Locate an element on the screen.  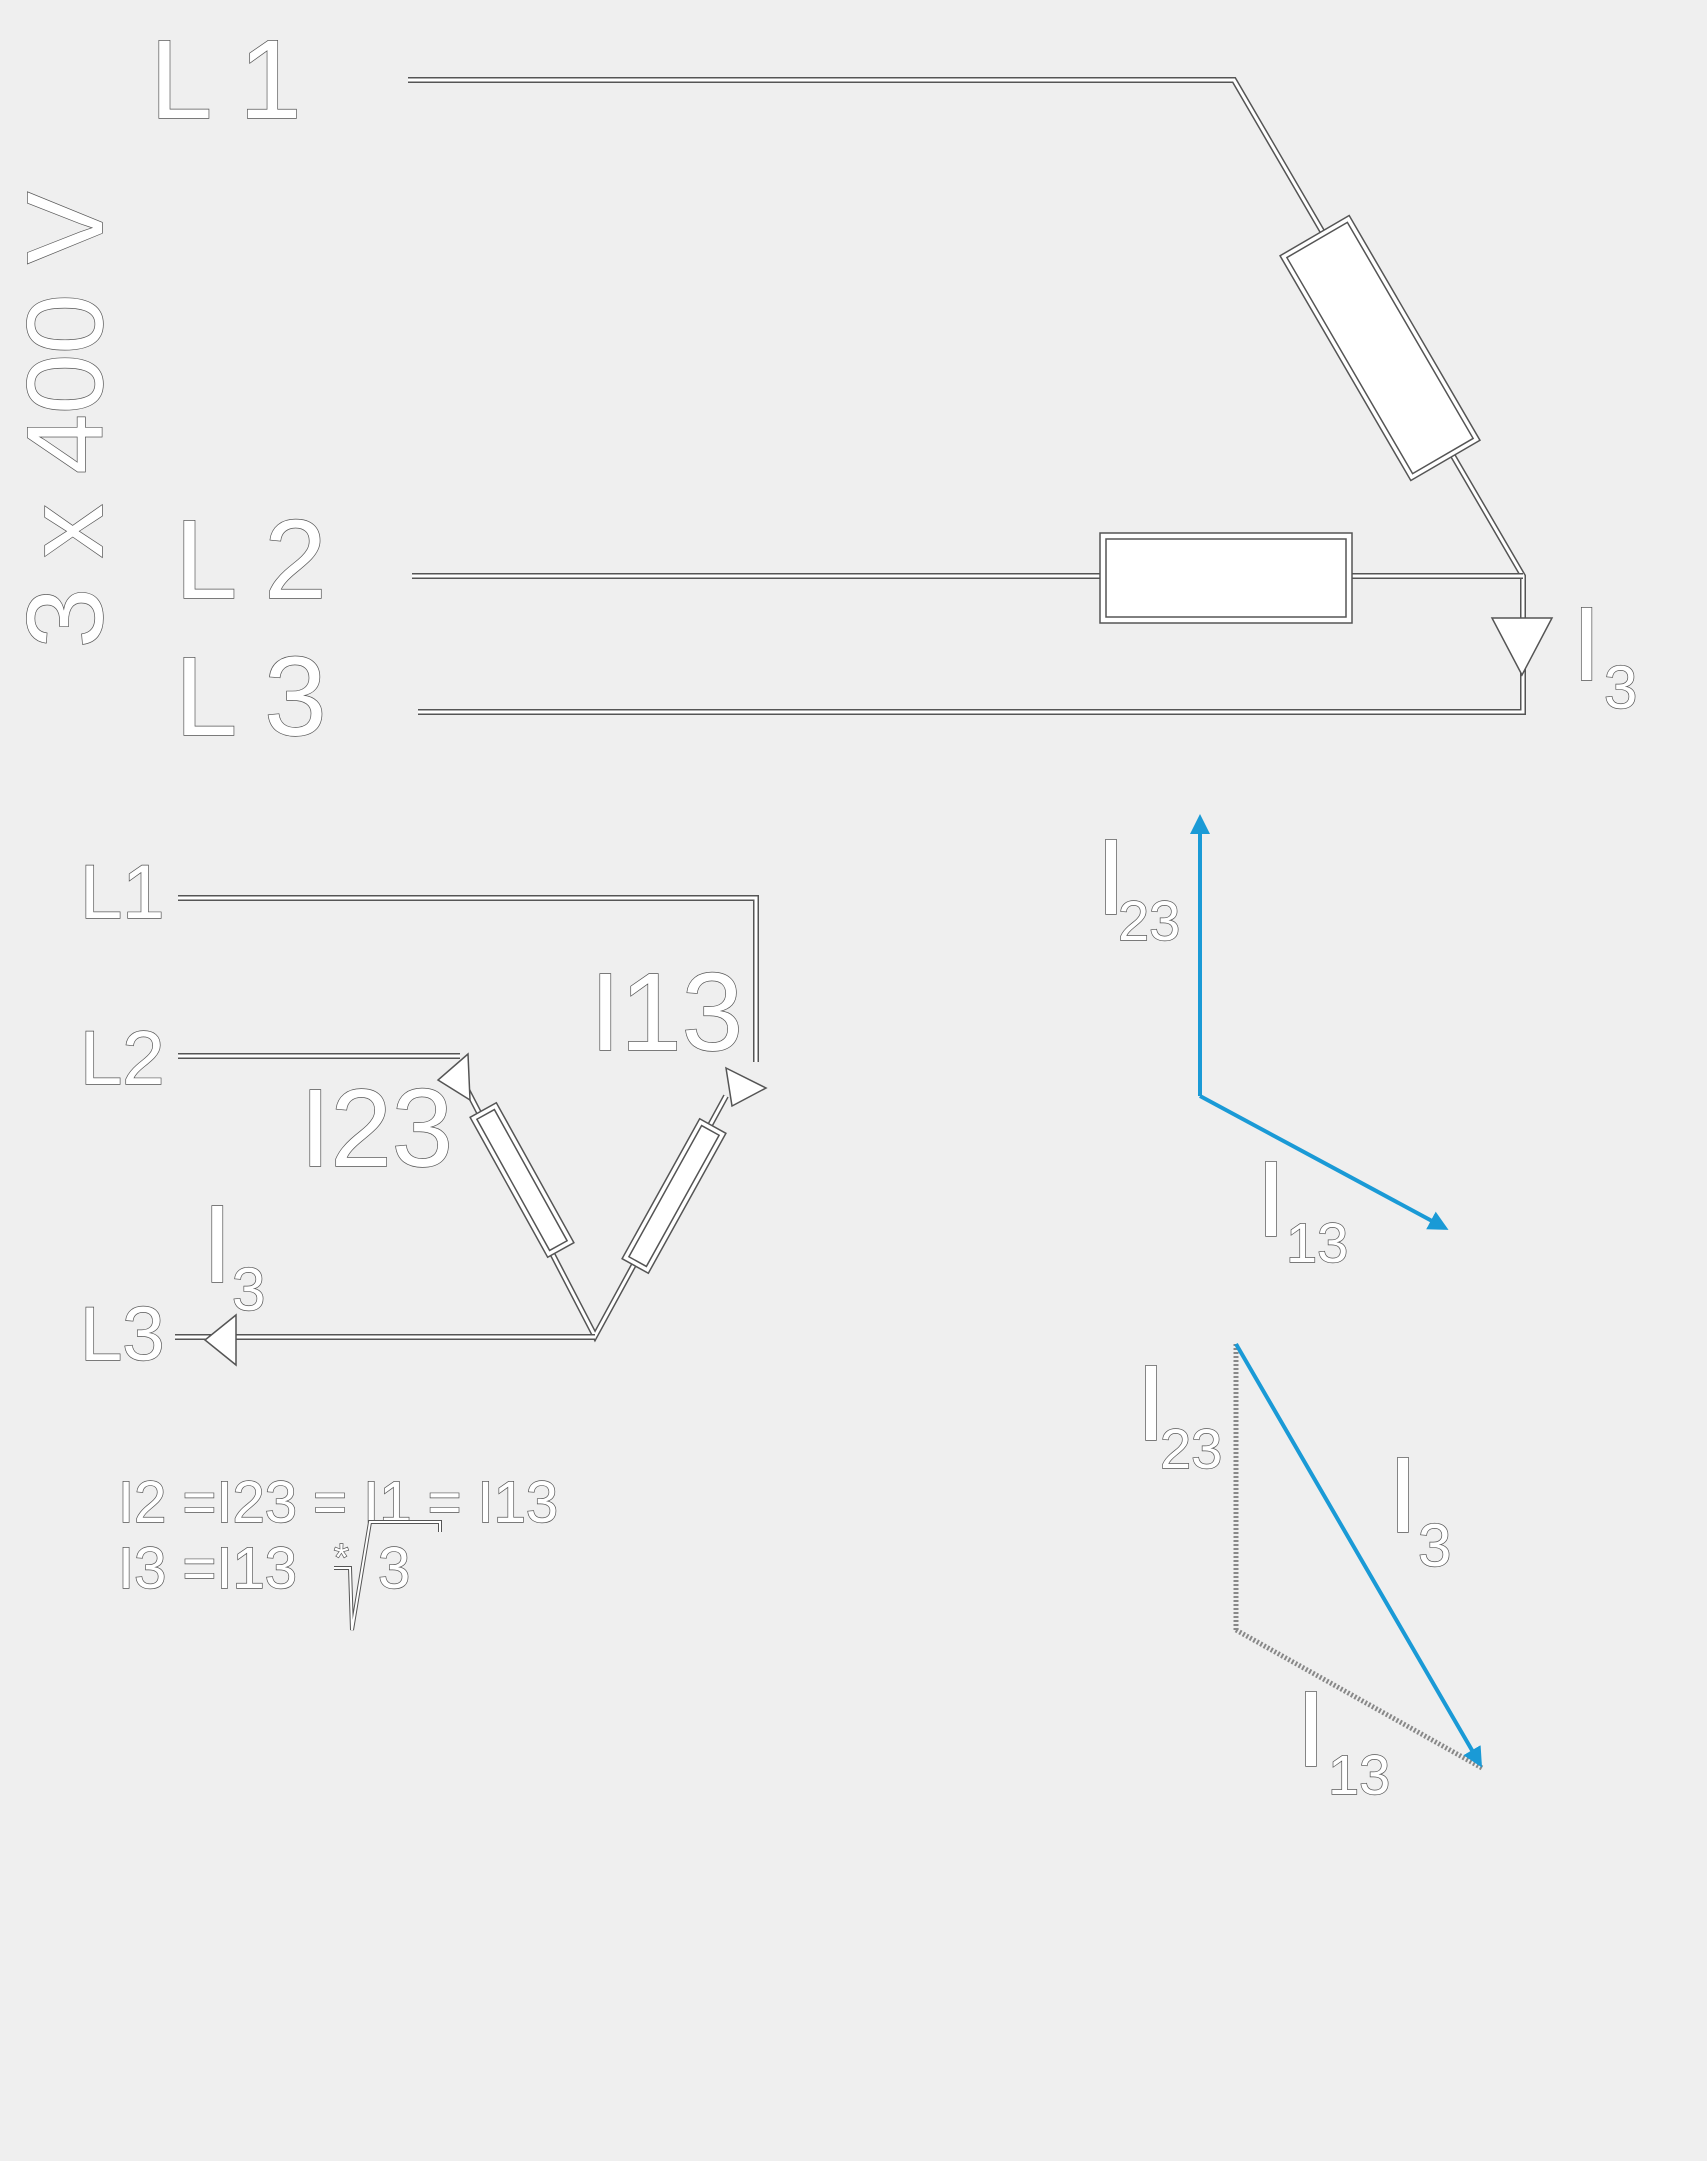
line-label-l3: L 3 is located at coordinates (251, 696).